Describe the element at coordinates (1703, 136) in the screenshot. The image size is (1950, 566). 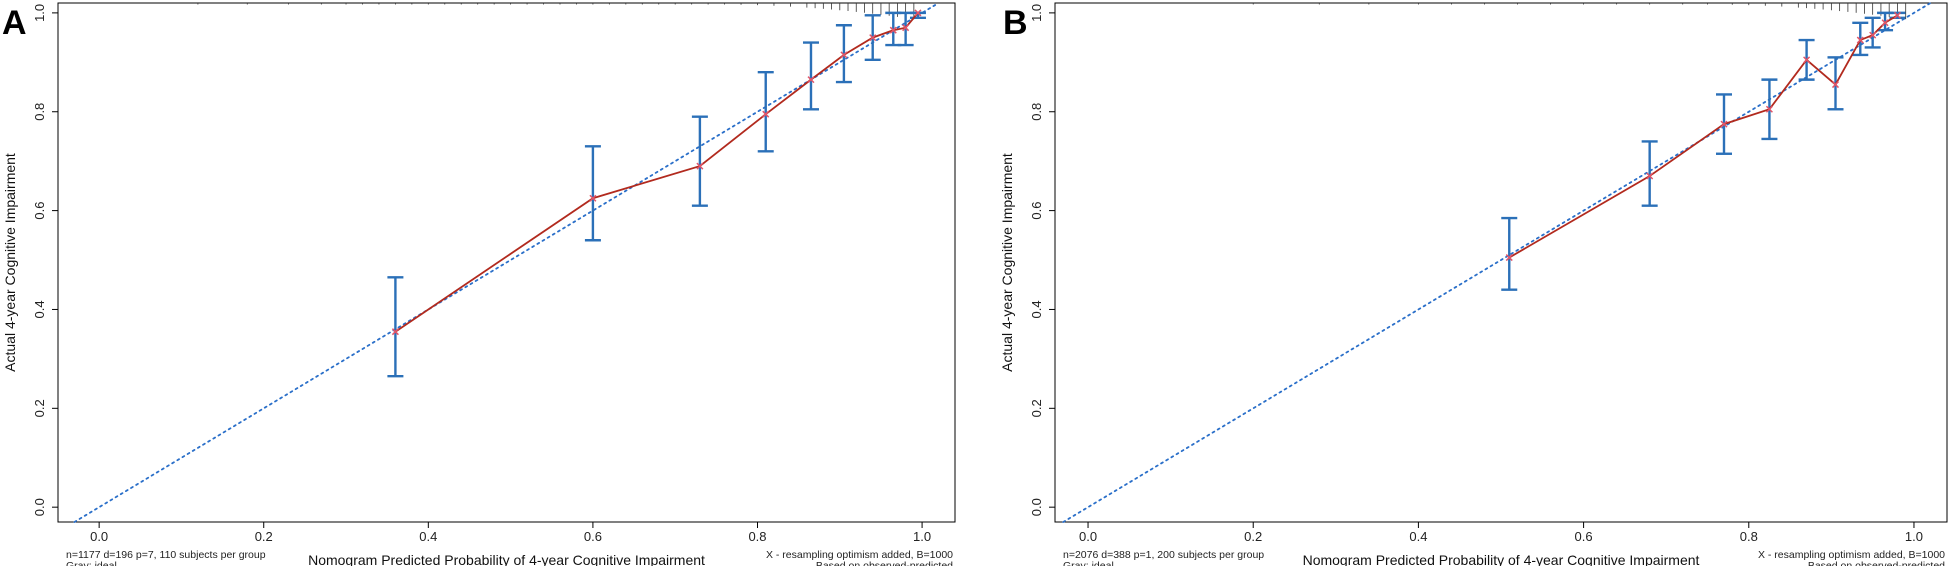
I see `calibration-line` at that location.